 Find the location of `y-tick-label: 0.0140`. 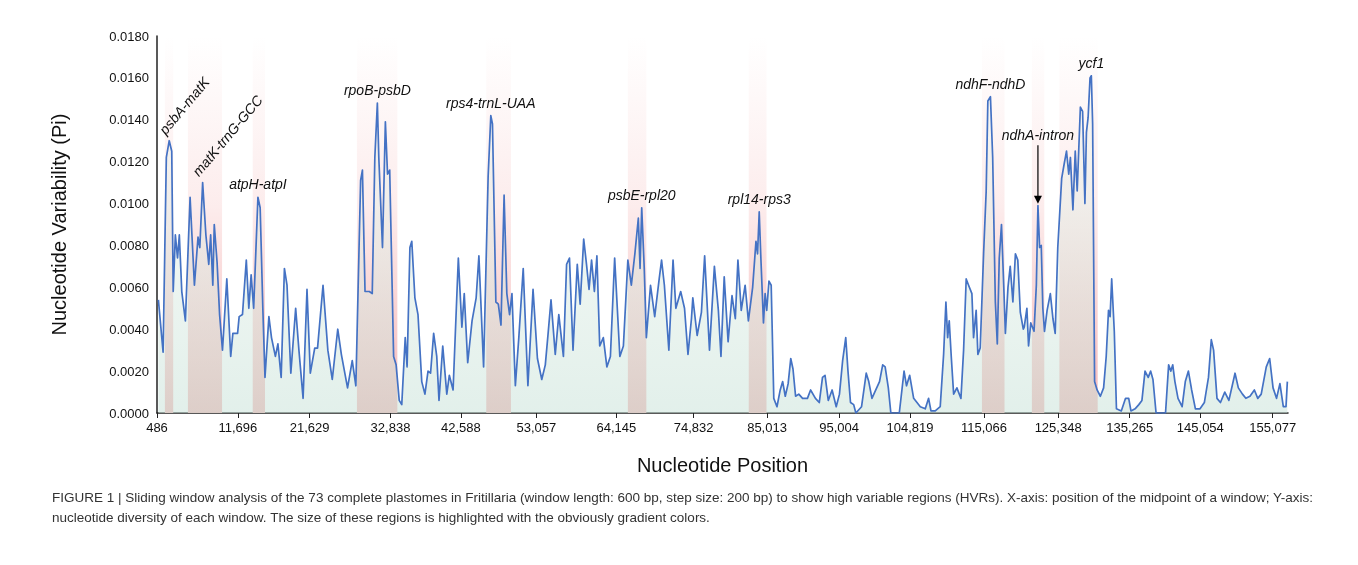

y-tick-label: 0.0140 is located at coordinates (129, 120).